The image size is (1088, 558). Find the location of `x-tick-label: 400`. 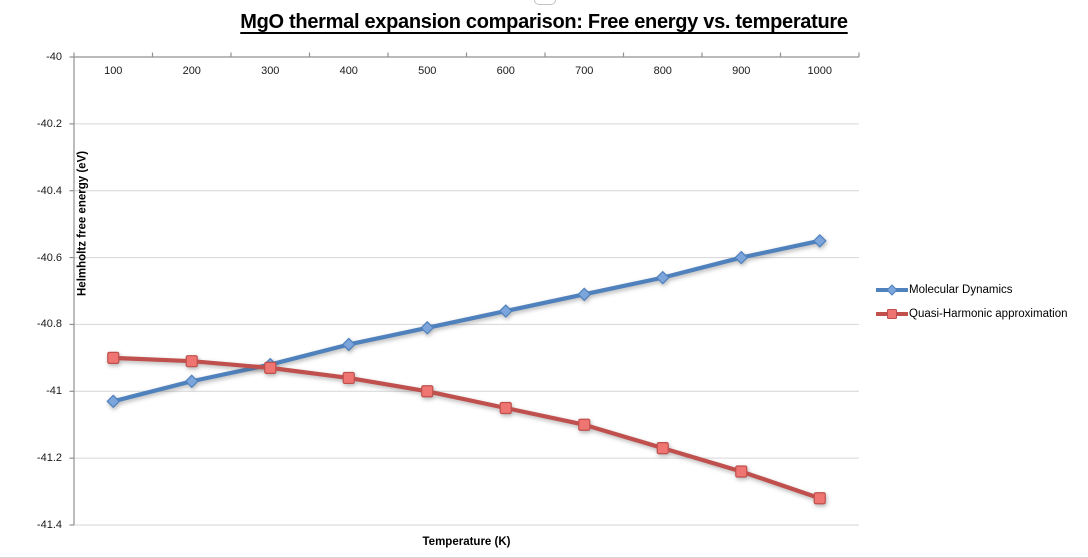

x-tick-label: 400 is located at coordinates (348, 71).